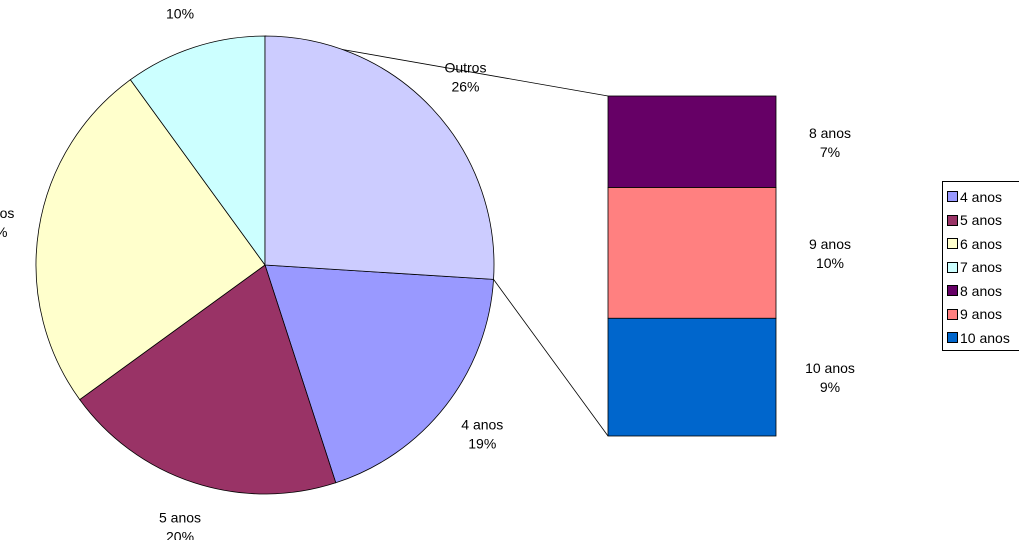 The width and height of the screenshot is (1019, 540). What do you see at coordinates (465, 77) in the screenshot?
I see `pie-data-label: Outros 26%` at bounding box center [465, 77].